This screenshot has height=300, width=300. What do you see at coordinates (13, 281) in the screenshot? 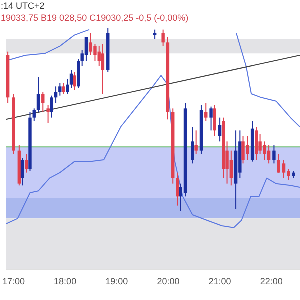
I see `x-tick-label: 17:00` at bounding box center [13, 281].